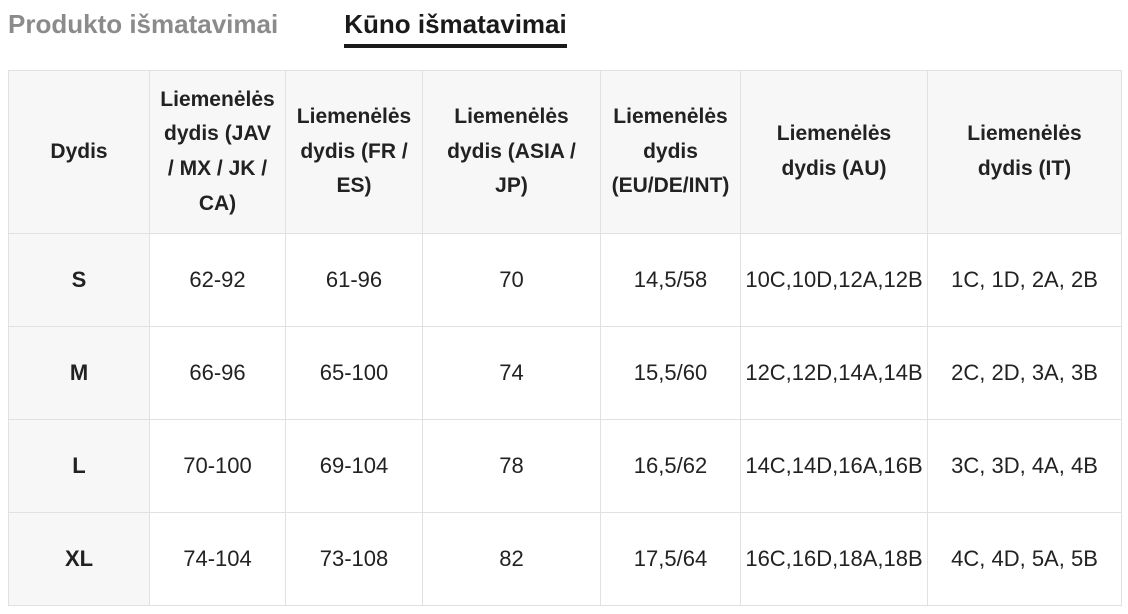 This screenshot has width=1128, height=614. I want to click on size-value-cell: 3C, 3D, 4A, 4B, so click(1024, 465).